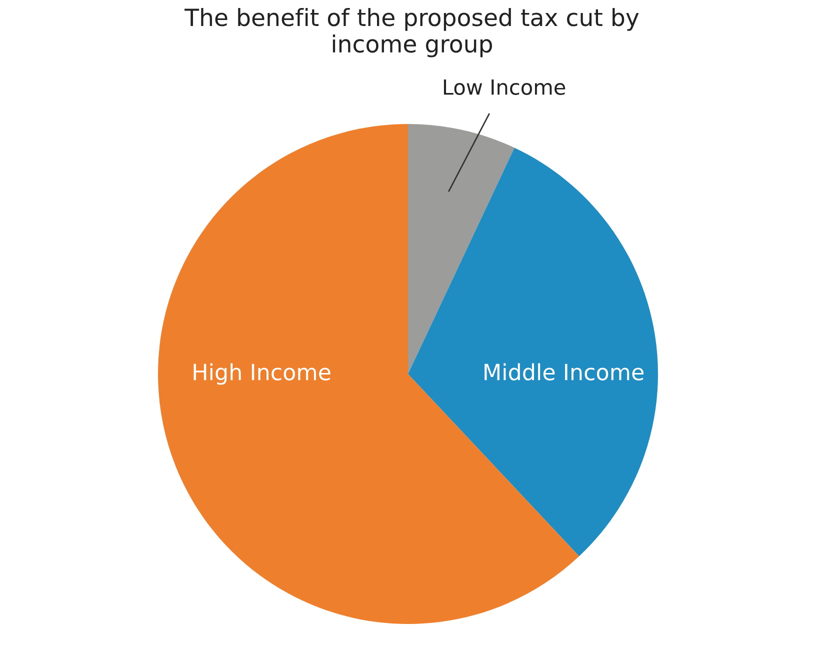 This screenshot has width=825, height=646. Describe the element at coordinates (411, 33) in the screenshot. I see `chart-title: The benefit of the proposed tax cut by income group` at that location.